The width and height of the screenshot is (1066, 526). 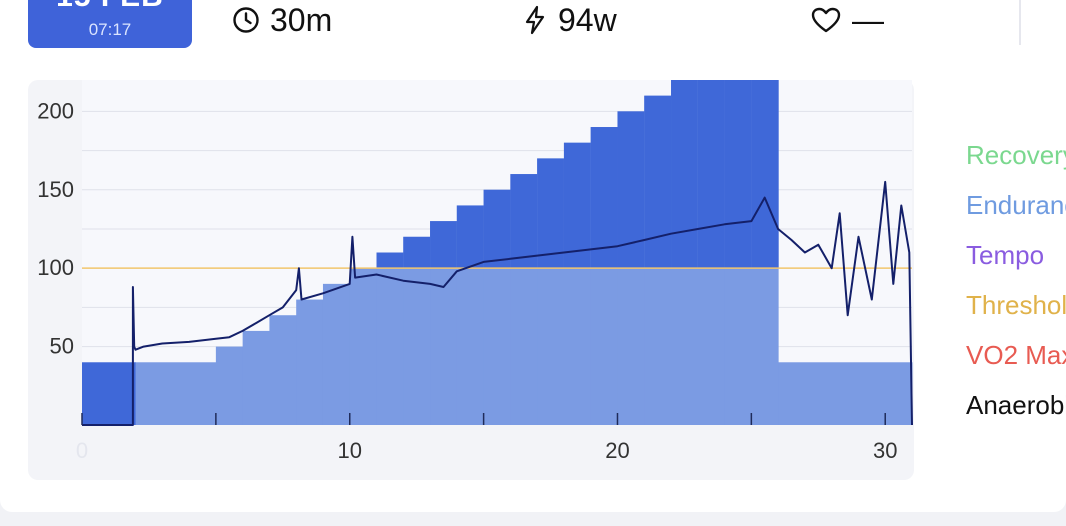 What do you see at coordinates (349, 450) in the screenshot?
I see `x-tick-label: 10` at bounding box center [349, 450].